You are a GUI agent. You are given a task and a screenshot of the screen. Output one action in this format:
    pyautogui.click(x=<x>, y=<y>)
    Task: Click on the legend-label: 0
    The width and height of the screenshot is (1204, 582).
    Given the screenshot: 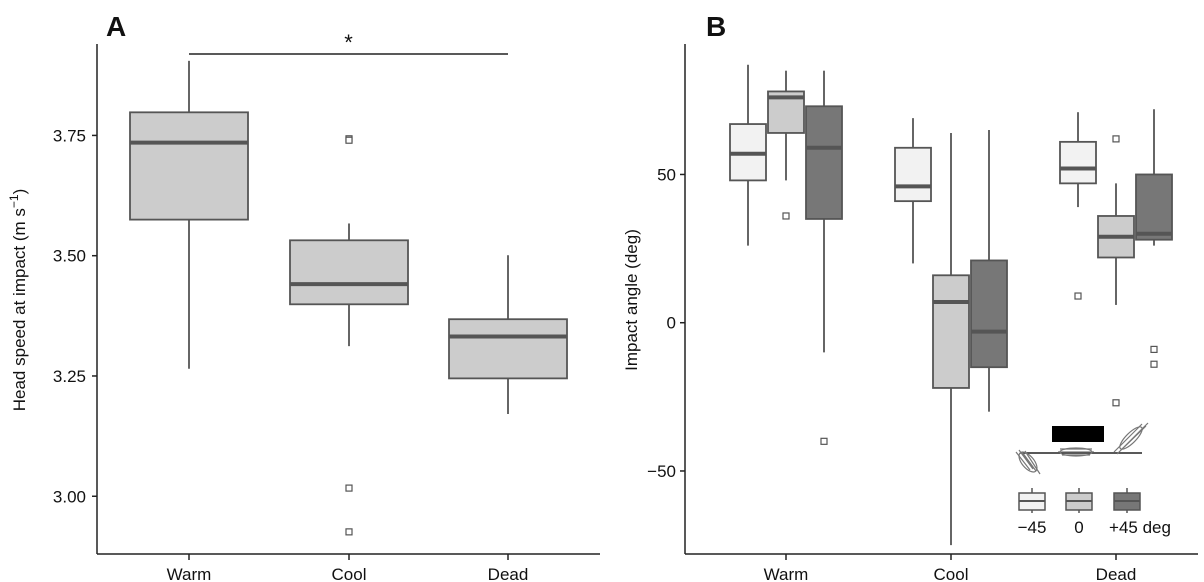 What is the action you would take?
    pyautogui.click(x=1078, y=527)
    